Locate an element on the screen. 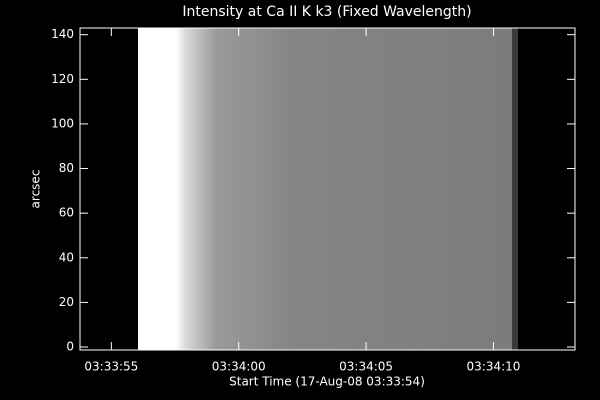 The height and width of the screenshot is (400, 600). y-tick-label: 0 is located at coordinates (70, 347).